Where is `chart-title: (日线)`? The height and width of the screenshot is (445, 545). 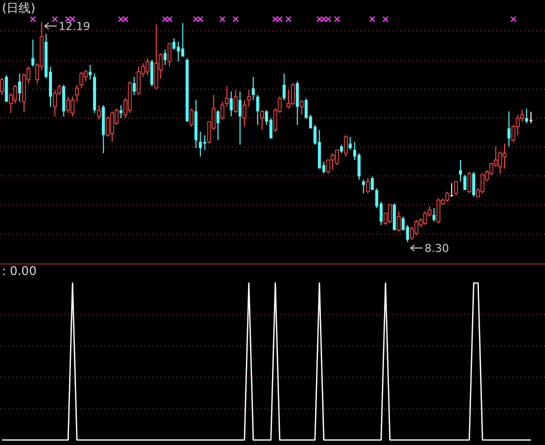
chart-title: (日线) is located at coordinates (19, 8).